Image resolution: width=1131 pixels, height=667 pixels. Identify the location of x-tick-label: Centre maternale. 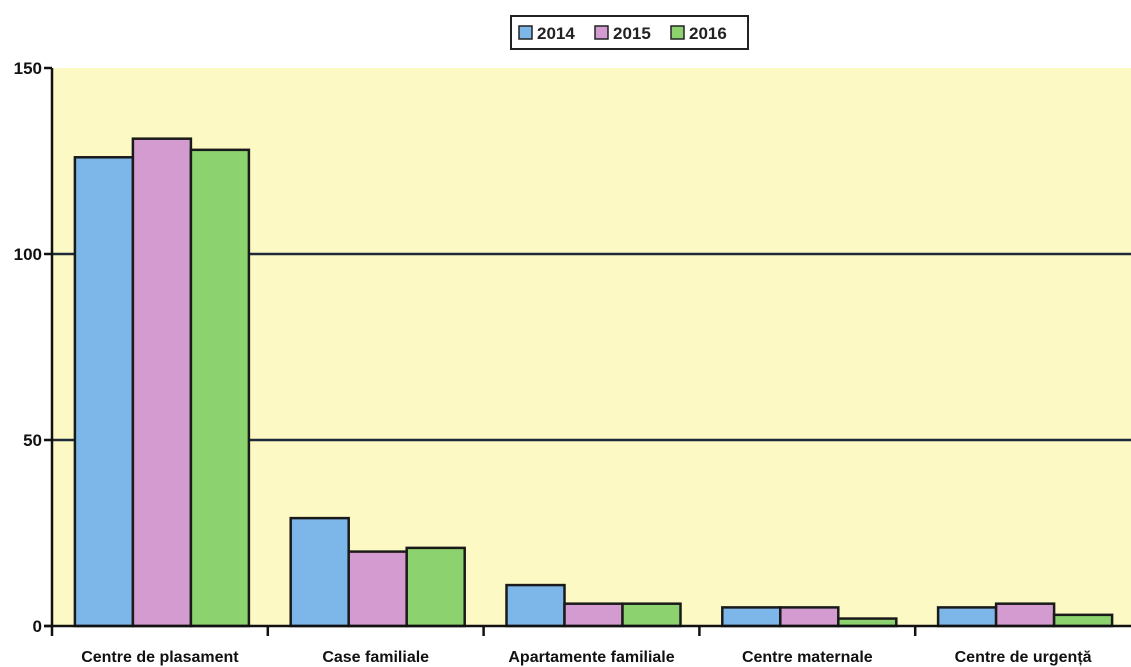
(807, 657).